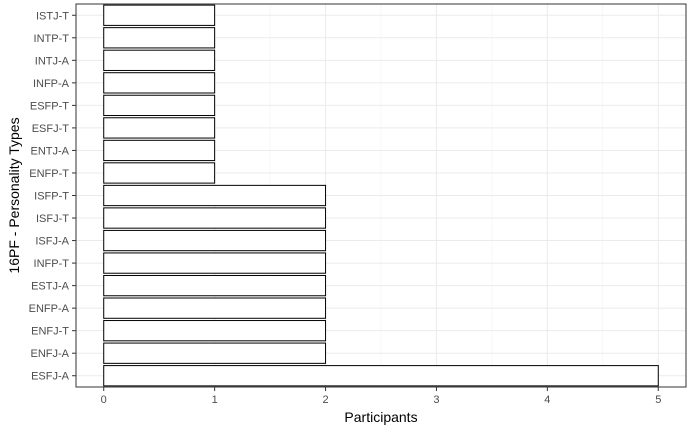 Image resolution: width=700 pixels, height=432 pixels. Describe the element at coordinates (215, 308) in the screenshot. I see `bar-enfp-a` at that location.